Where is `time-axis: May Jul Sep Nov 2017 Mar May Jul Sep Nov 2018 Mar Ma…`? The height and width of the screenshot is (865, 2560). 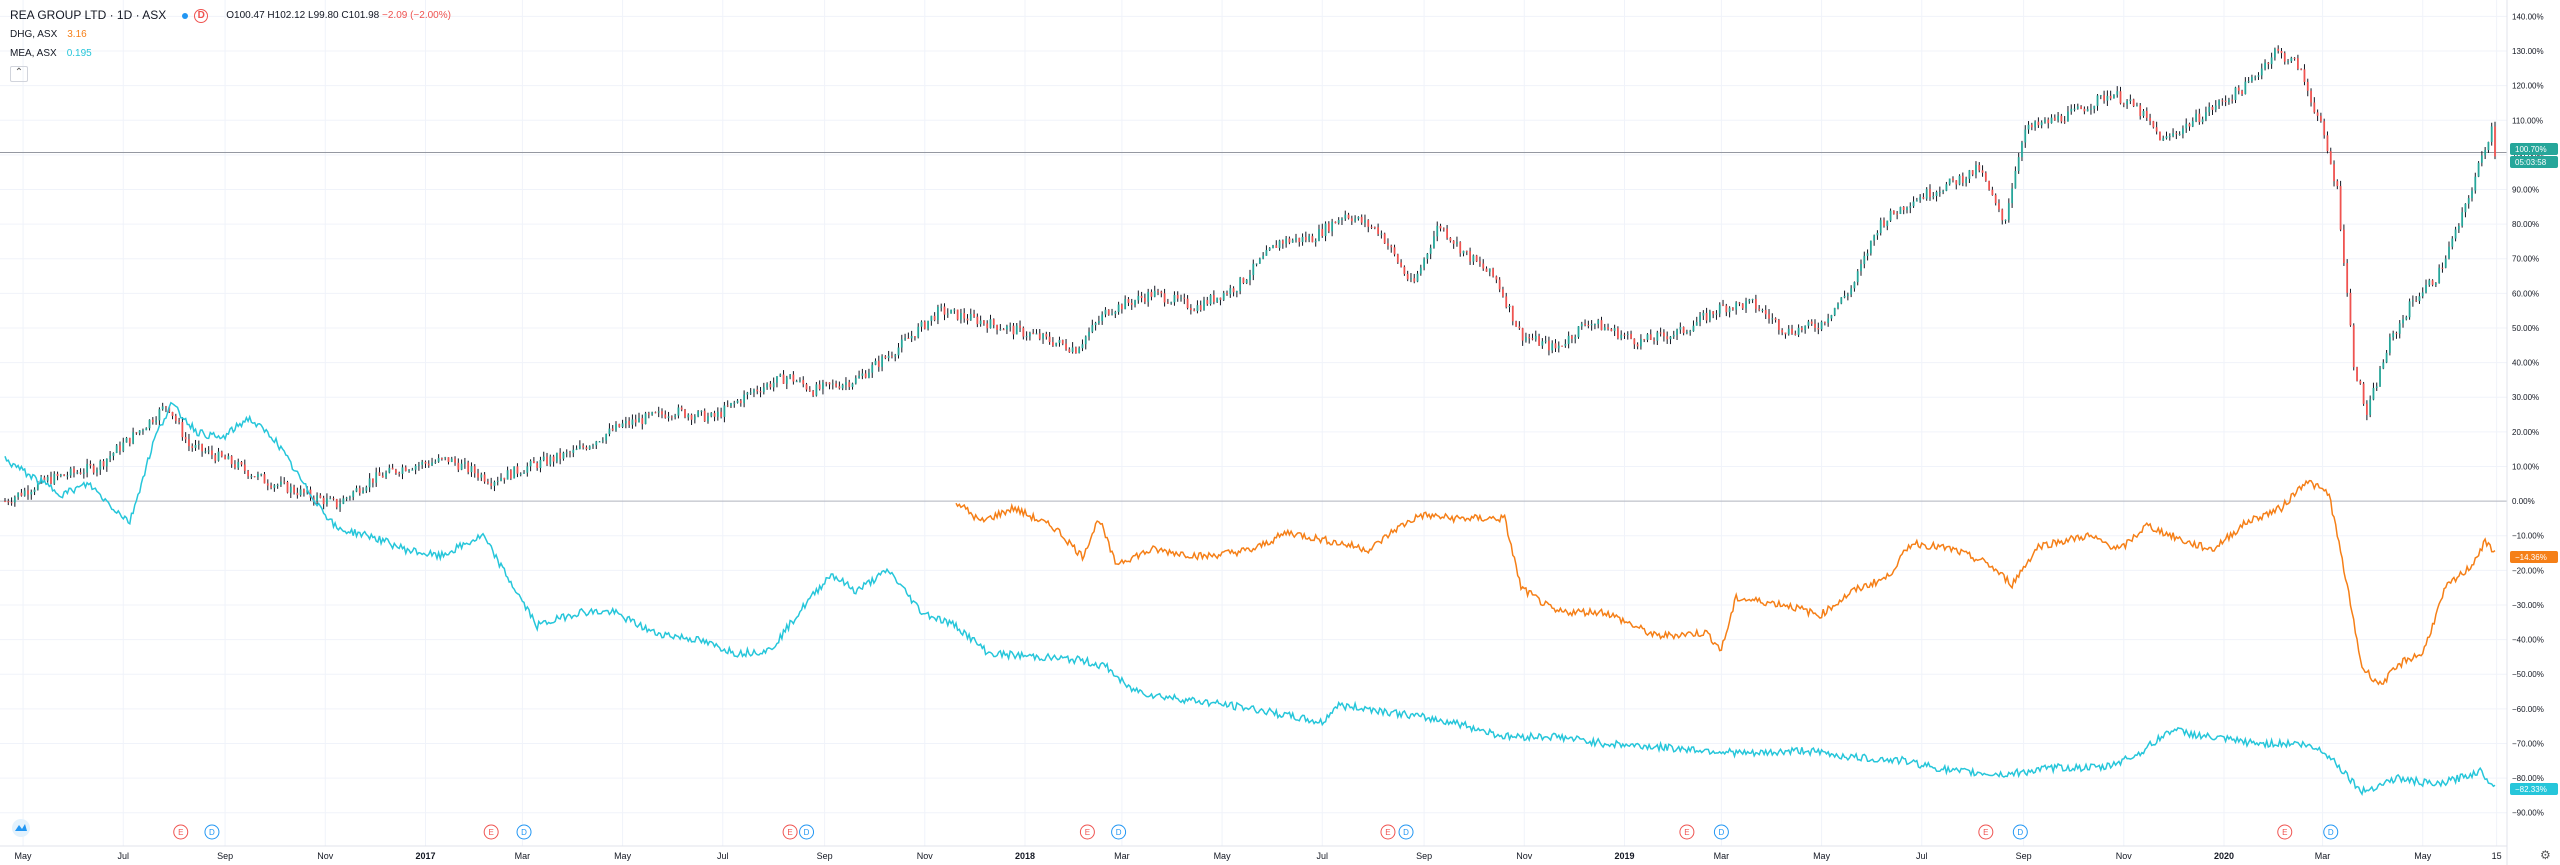 time-axis: May Jul Sep Nov 2017 Mar May Jul Sep Nov 2018 Mar Ma… is located at coordinates (1258, 856).